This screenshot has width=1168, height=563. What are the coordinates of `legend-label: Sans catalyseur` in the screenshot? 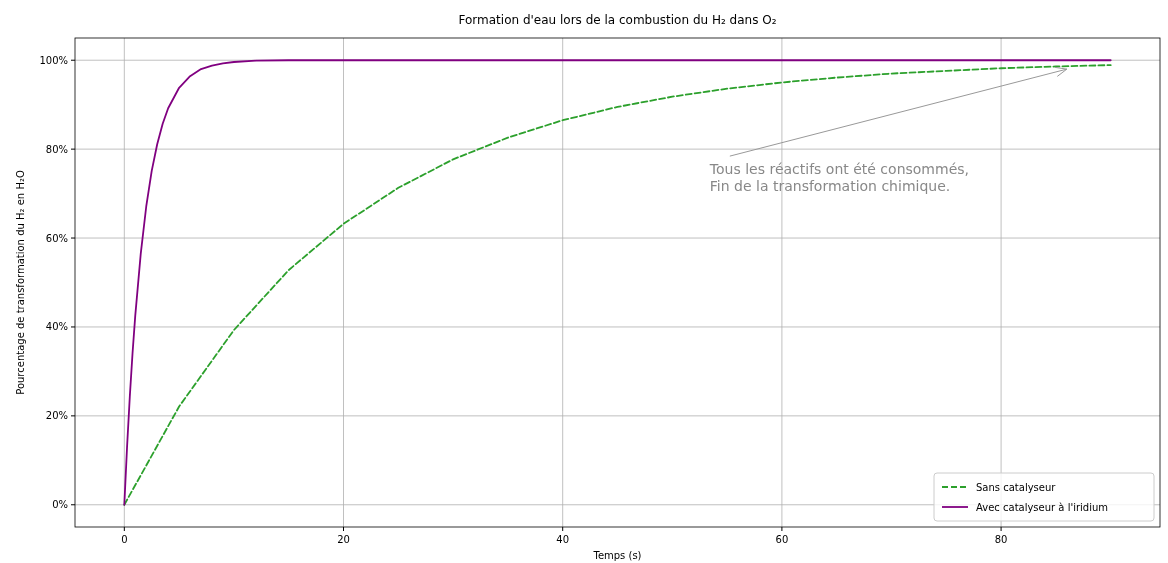 It's located at (1016, 487).